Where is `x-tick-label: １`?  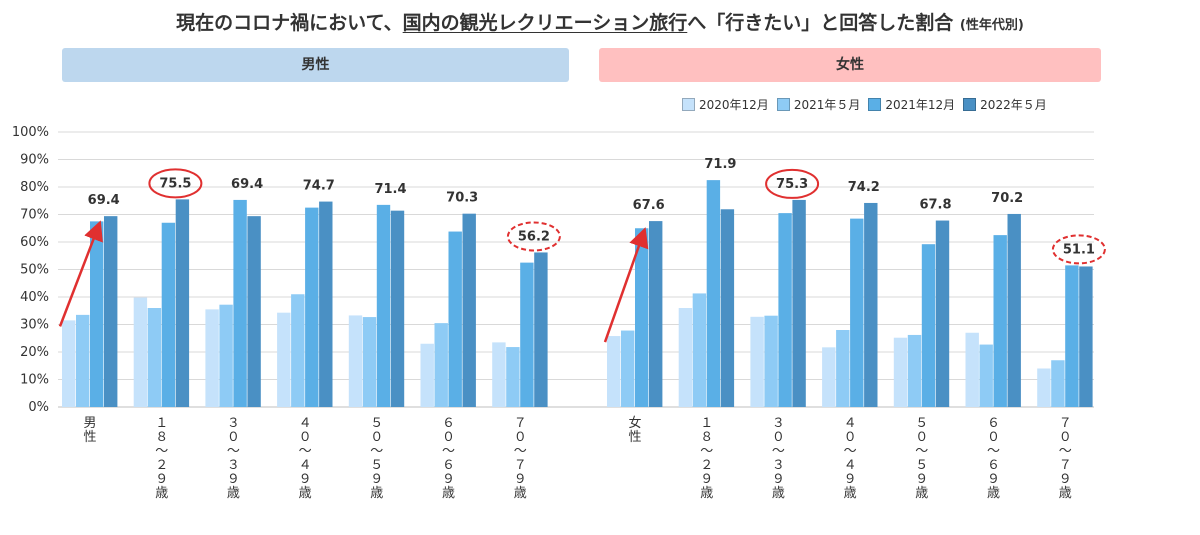 x-tick-label: １ is located at coordinates (161, 423).